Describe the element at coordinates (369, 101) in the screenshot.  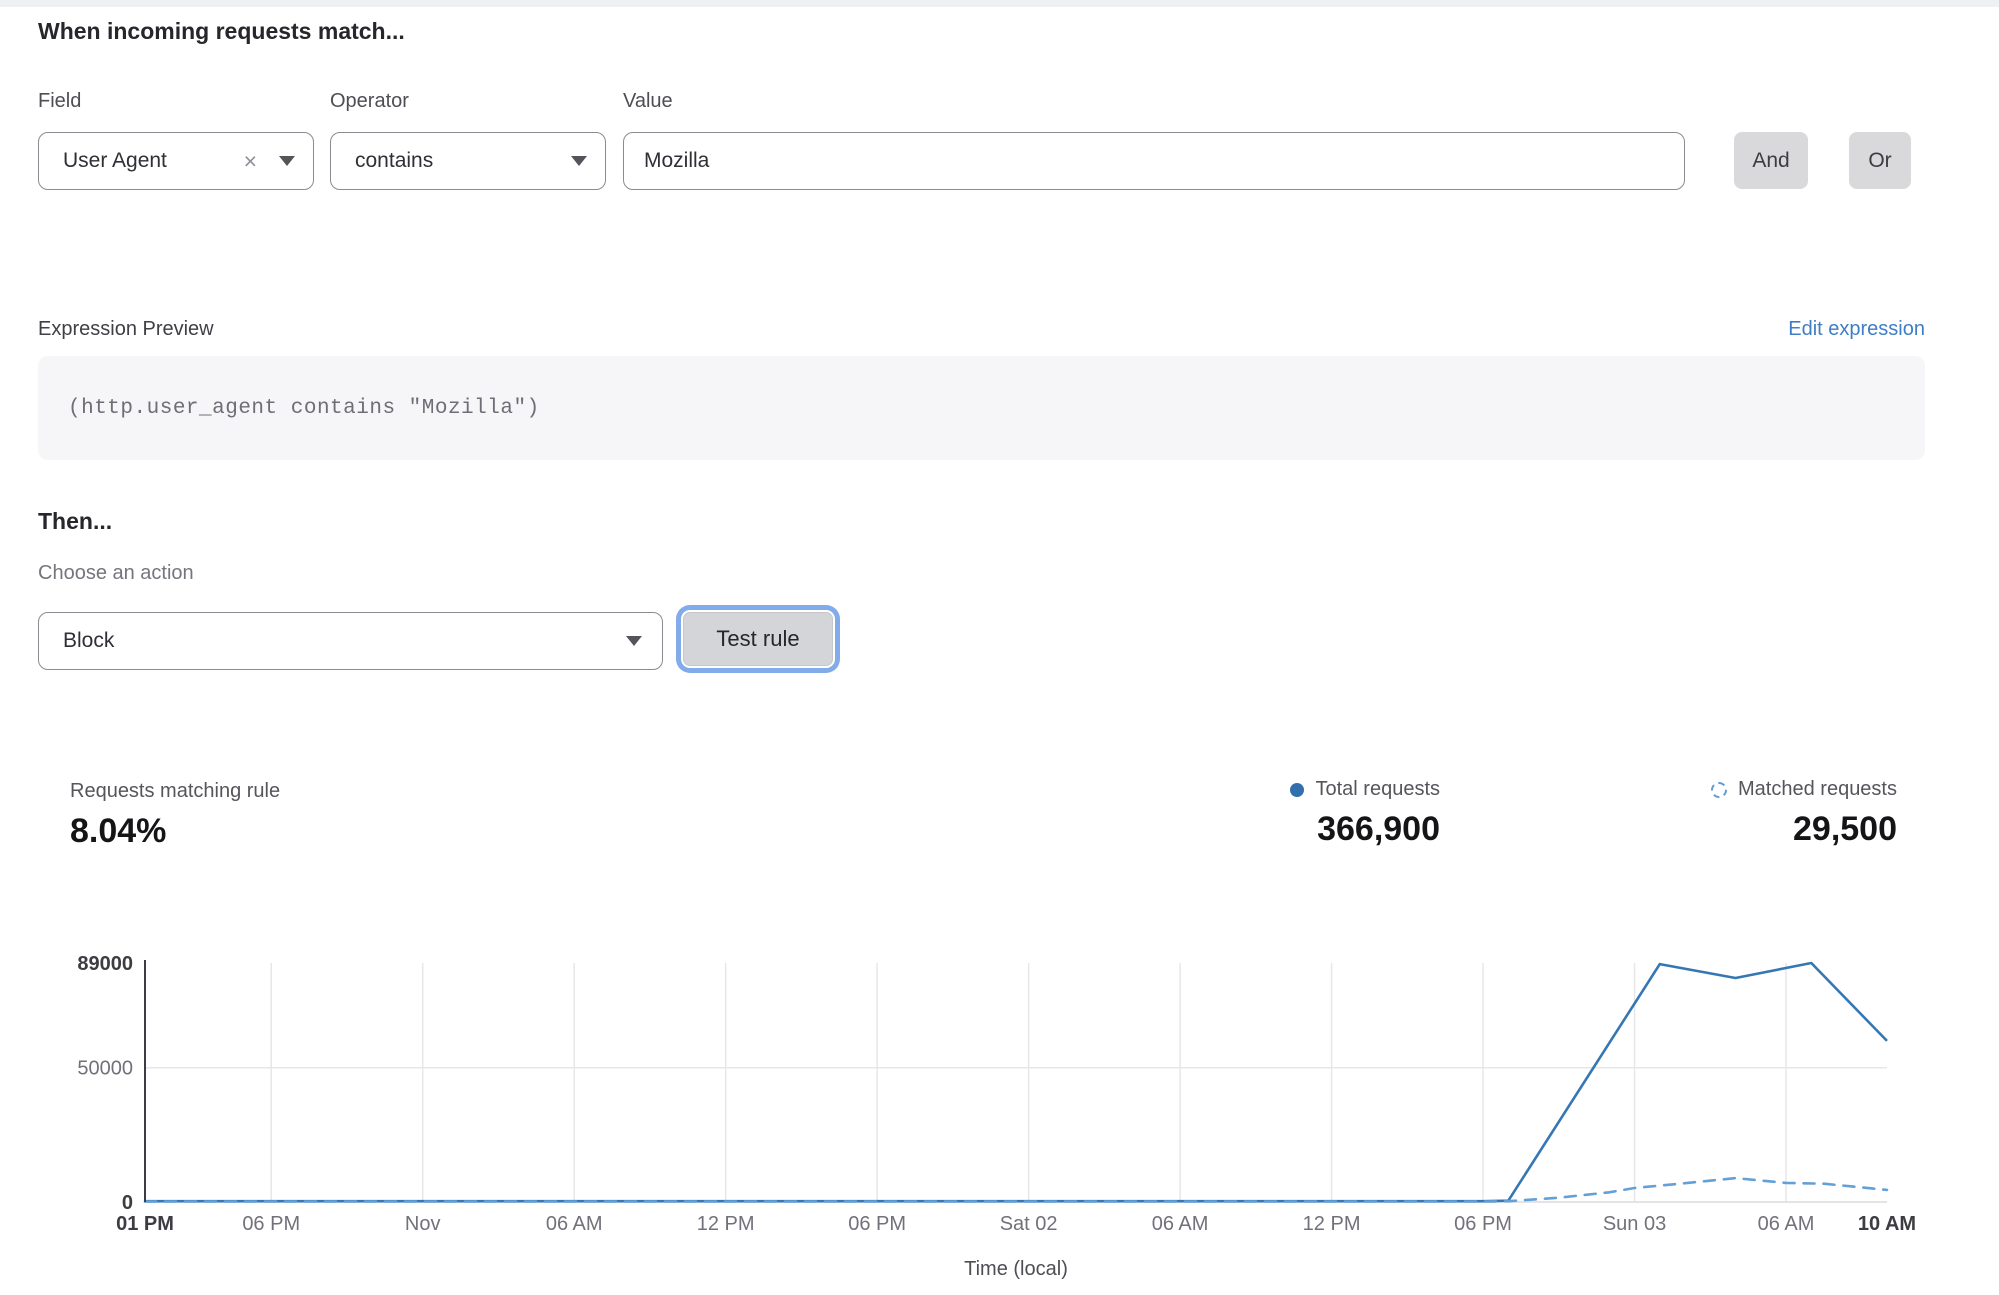
I see `operator-label: Operator` at that location.